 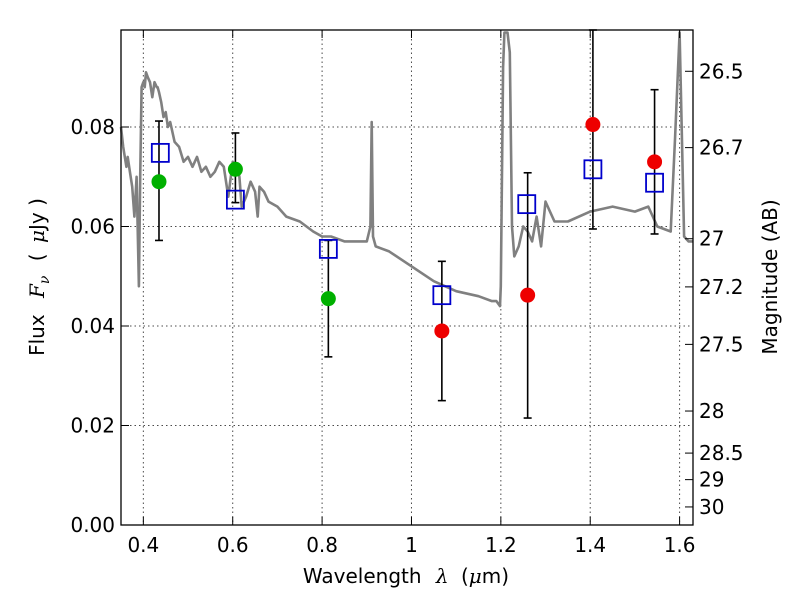 What do you see at coordinates (92, 525) in the screenshot?
I see `y-tick-label: 0.00` at bounding box center [92, 525].